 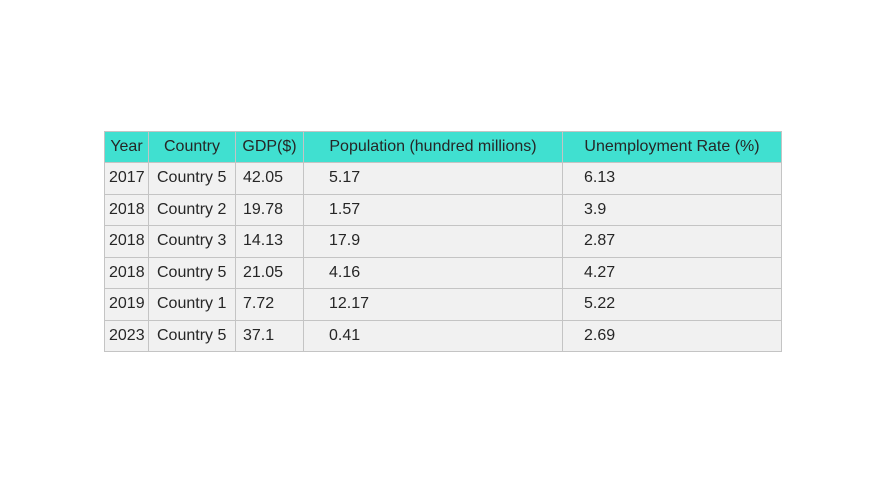 I want to click on table-row: 2018 Country 5 21.05 4.16 4.27, so click(x=443, y=272).